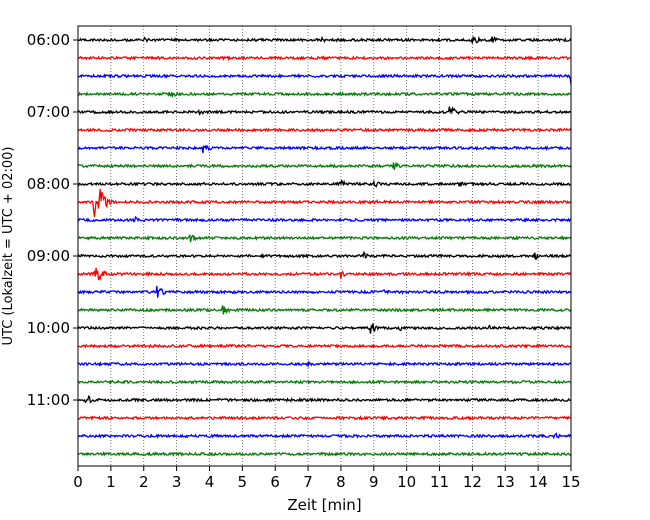 Image resolution: width=650 pixels, height=520 pixels. What do you see at coordinates (78, 482) in the screenshot?
I see `x-tick-label: 0` at bounding box center [78, 482].